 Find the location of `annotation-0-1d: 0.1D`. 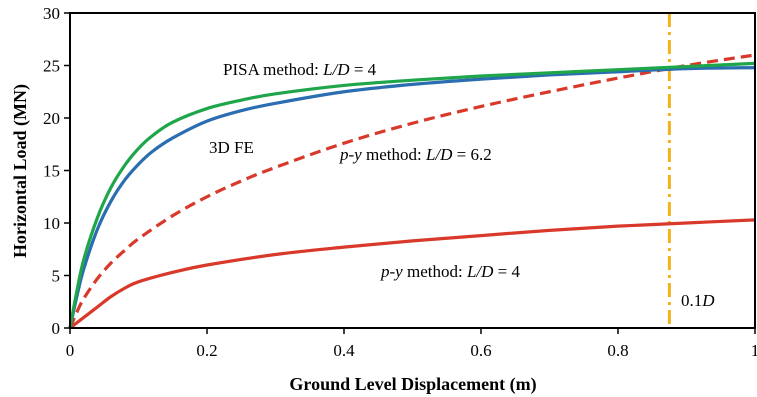

annotation-0-1d: 0.1D is located at coordinates (698, 300).